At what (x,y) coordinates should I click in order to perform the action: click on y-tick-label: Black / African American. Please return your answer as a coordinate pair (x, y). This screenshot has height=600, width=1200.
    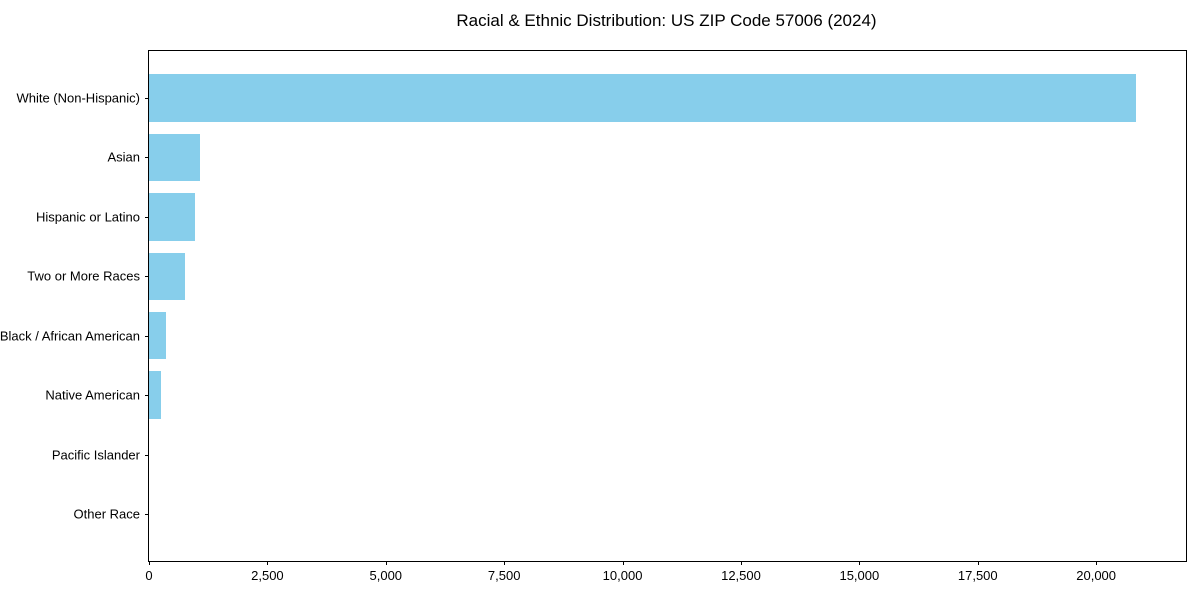
    Looking at the image, I should click on (70, 336).